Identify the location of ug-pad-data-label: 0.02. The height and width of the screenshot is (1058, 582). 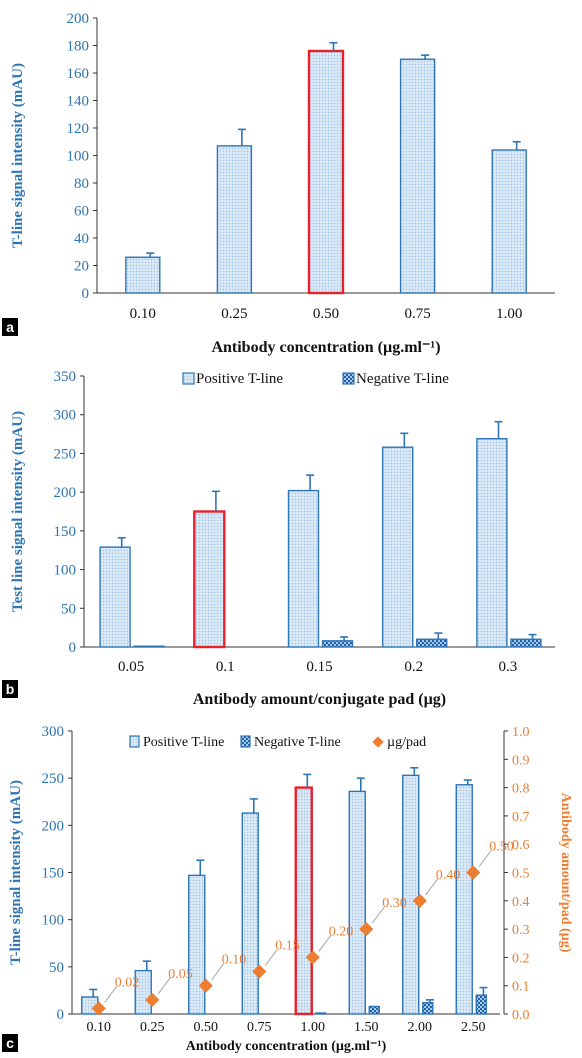
(127, 982).